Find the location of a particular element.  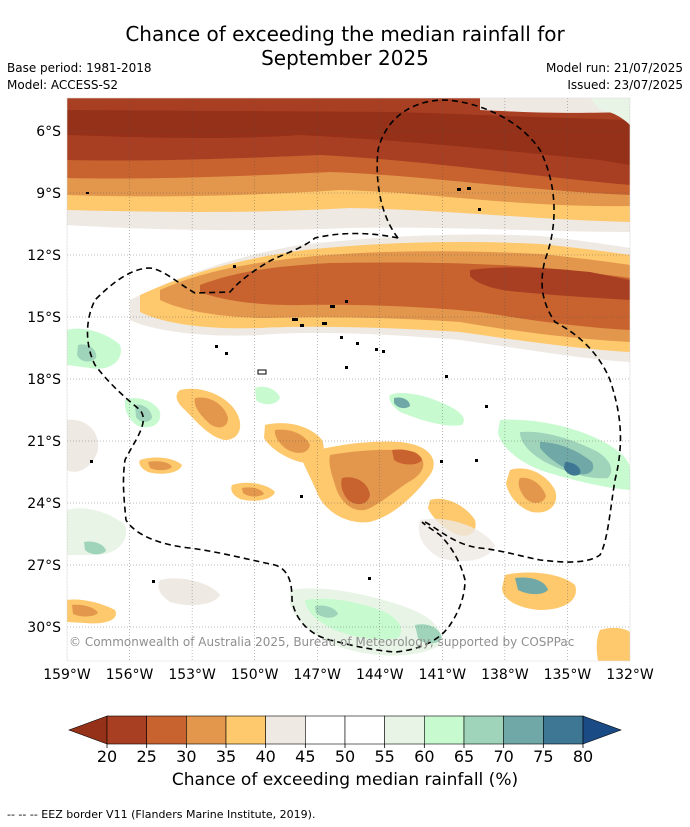

latitude-label: 30°S is located at coordinates (44, 628).